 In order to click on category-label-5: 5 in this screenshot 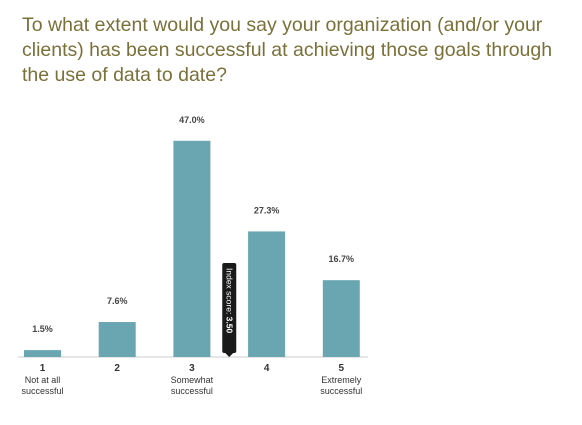, I will do `click(342, 368)`.